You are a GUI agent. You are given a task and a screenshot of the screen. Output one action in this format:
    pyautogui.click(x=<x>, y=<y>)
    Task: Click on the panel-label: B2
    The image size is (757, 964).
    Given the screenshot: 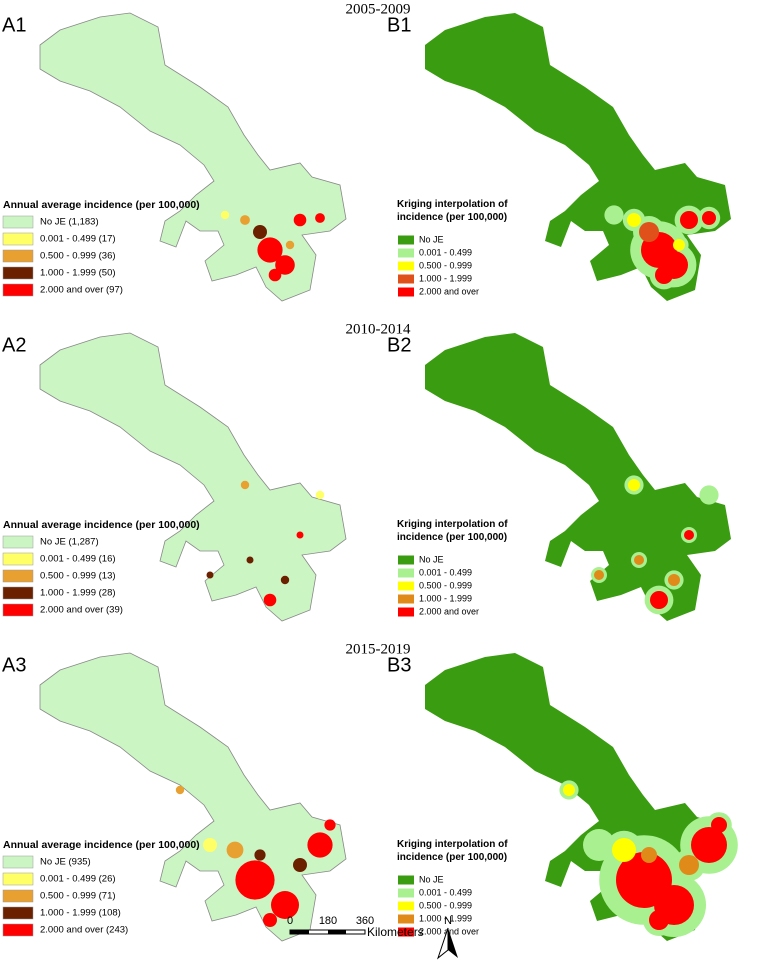 What is the action you would take?
    pyautogui.click(x=399, y=345)
    